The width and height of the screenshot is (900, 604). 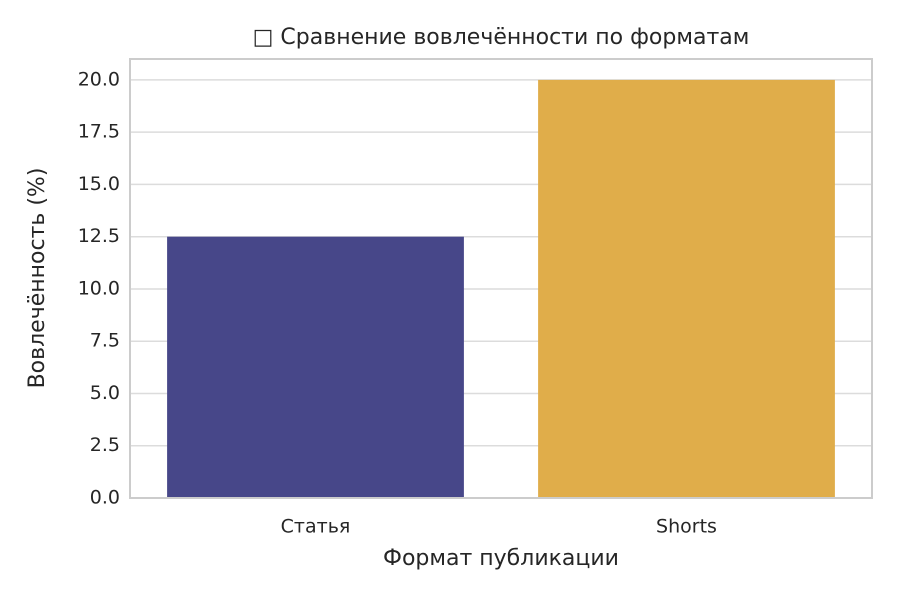 I want to click on y-tick-label: 12.5, so click(x=99, y=236).